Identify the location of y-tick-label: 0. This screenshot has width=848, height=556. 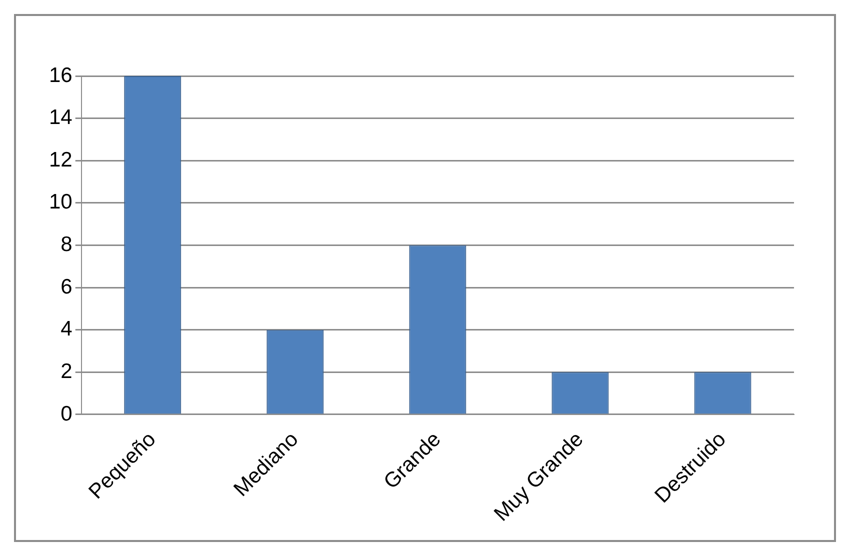
(66, 414).